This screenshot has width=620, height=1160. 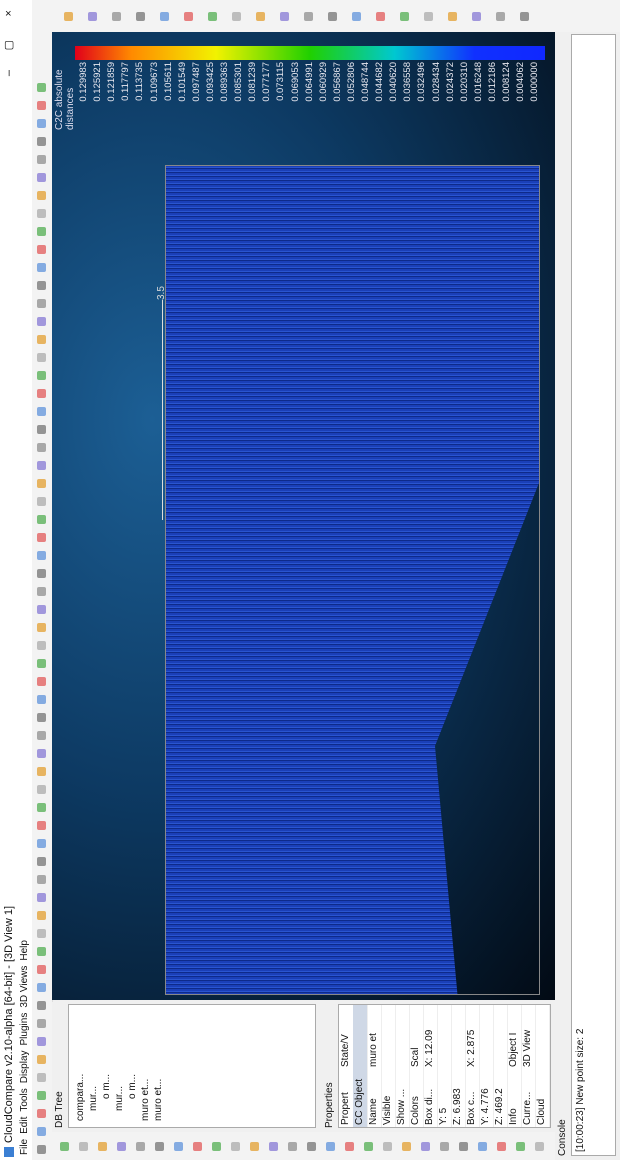 I want to click on minimize-button: –, so click(x=9, y=73).